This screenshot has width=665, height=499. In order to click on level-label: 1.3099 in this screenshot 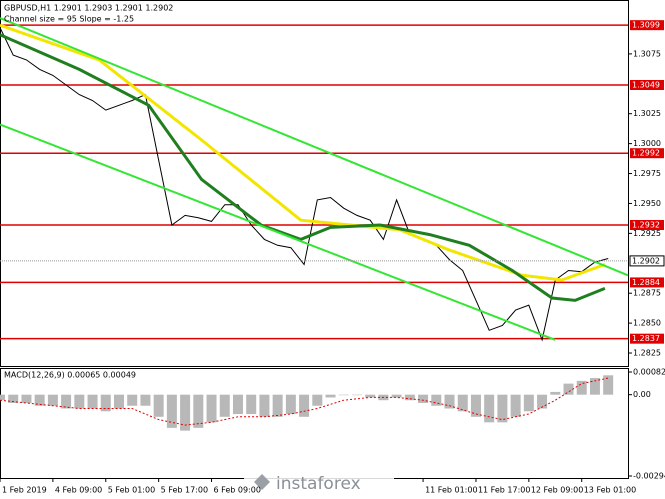, I will do `click(646, 25)`.